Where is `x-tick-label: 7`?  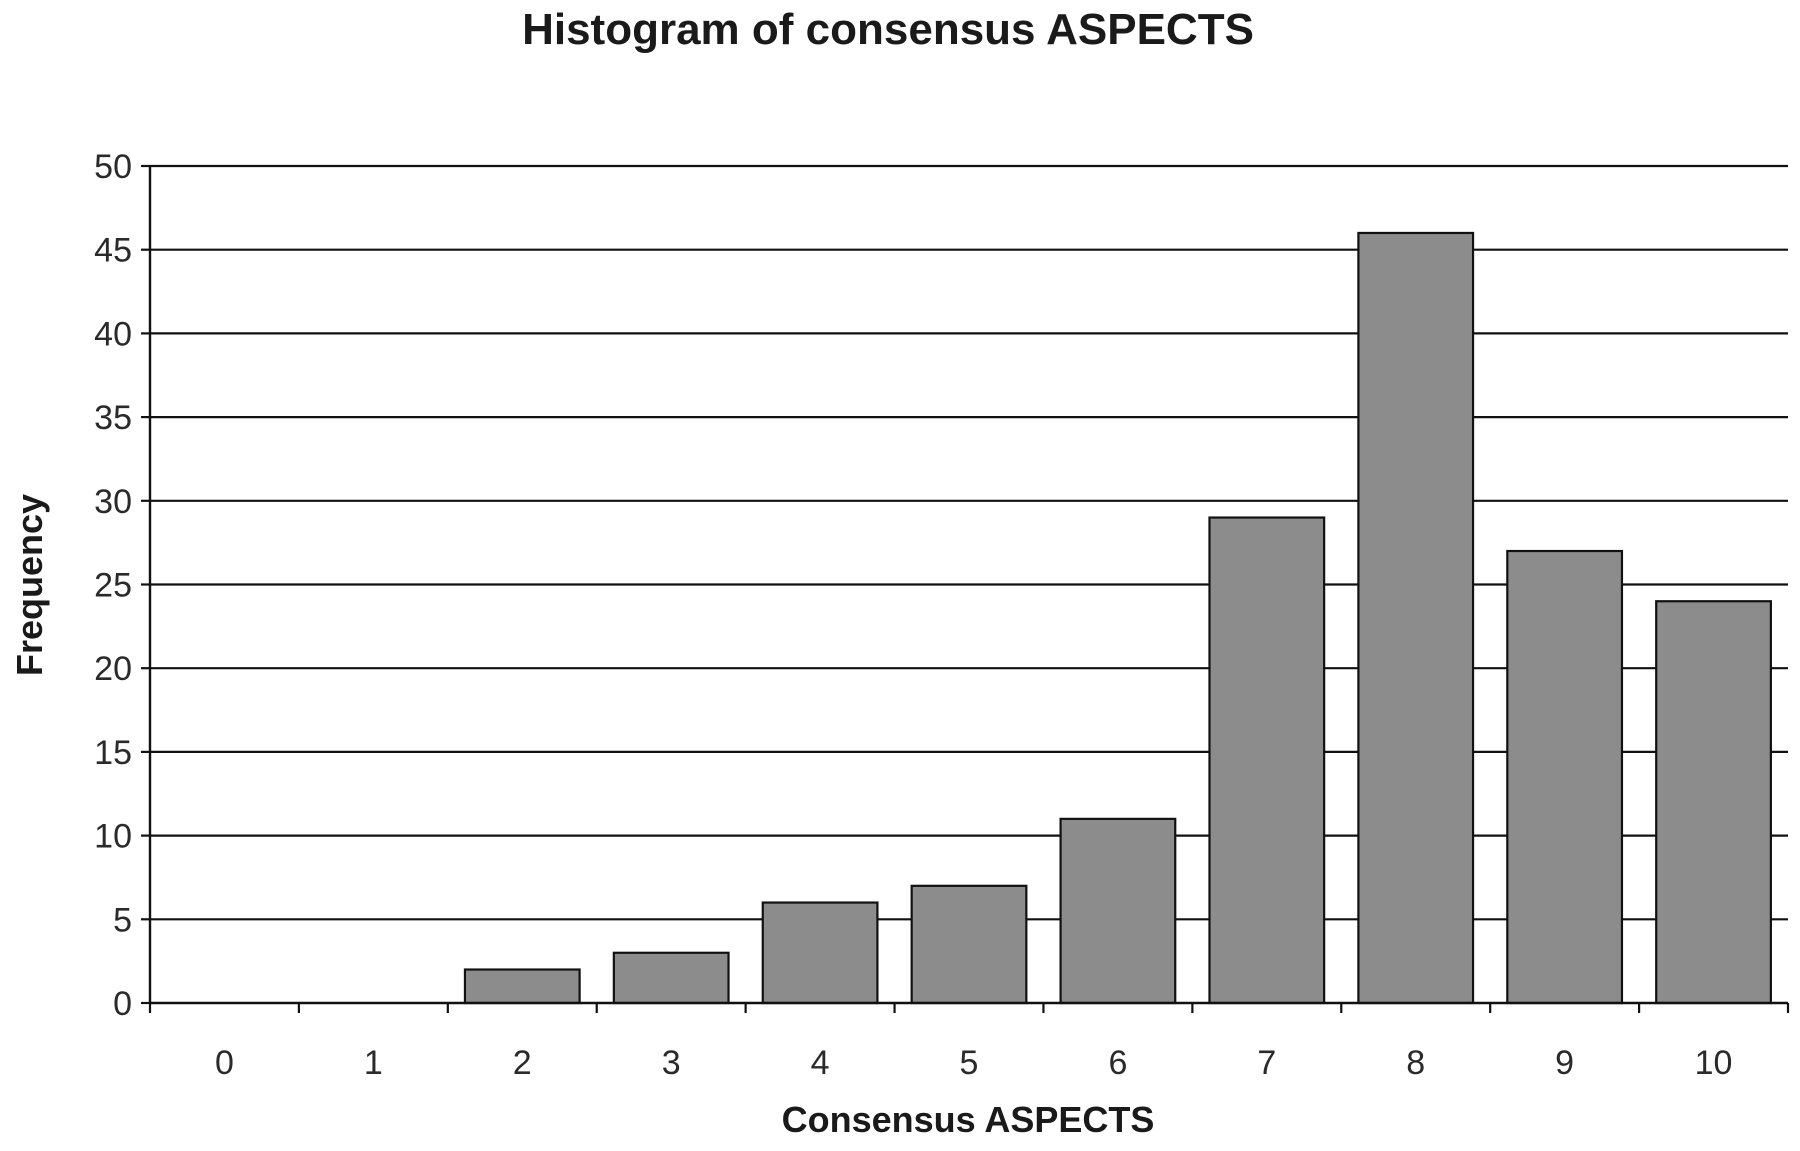 x-tick-label: 7 is located at coordinates (1266, 1063).